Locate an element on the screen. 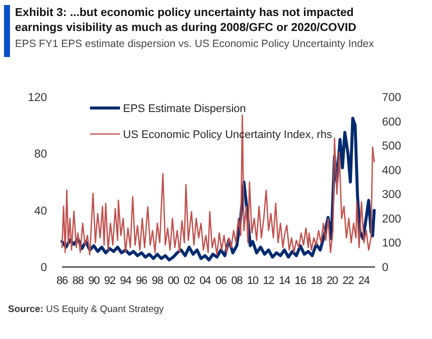  x-tick-label: 88 is located at coordinates (78, 281).